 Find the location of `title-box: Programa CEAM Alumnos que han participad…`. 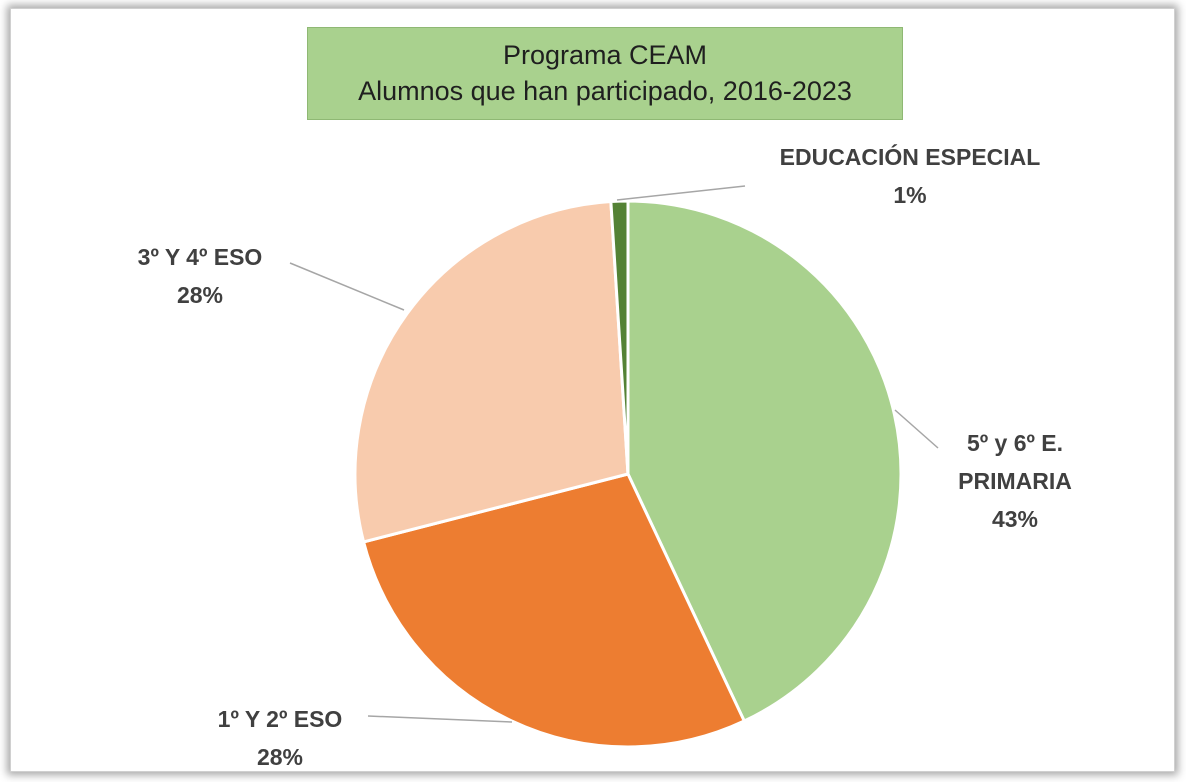

title-box: Programa CEAM Alumnos que han participad… is located at coordinates (605, 73).